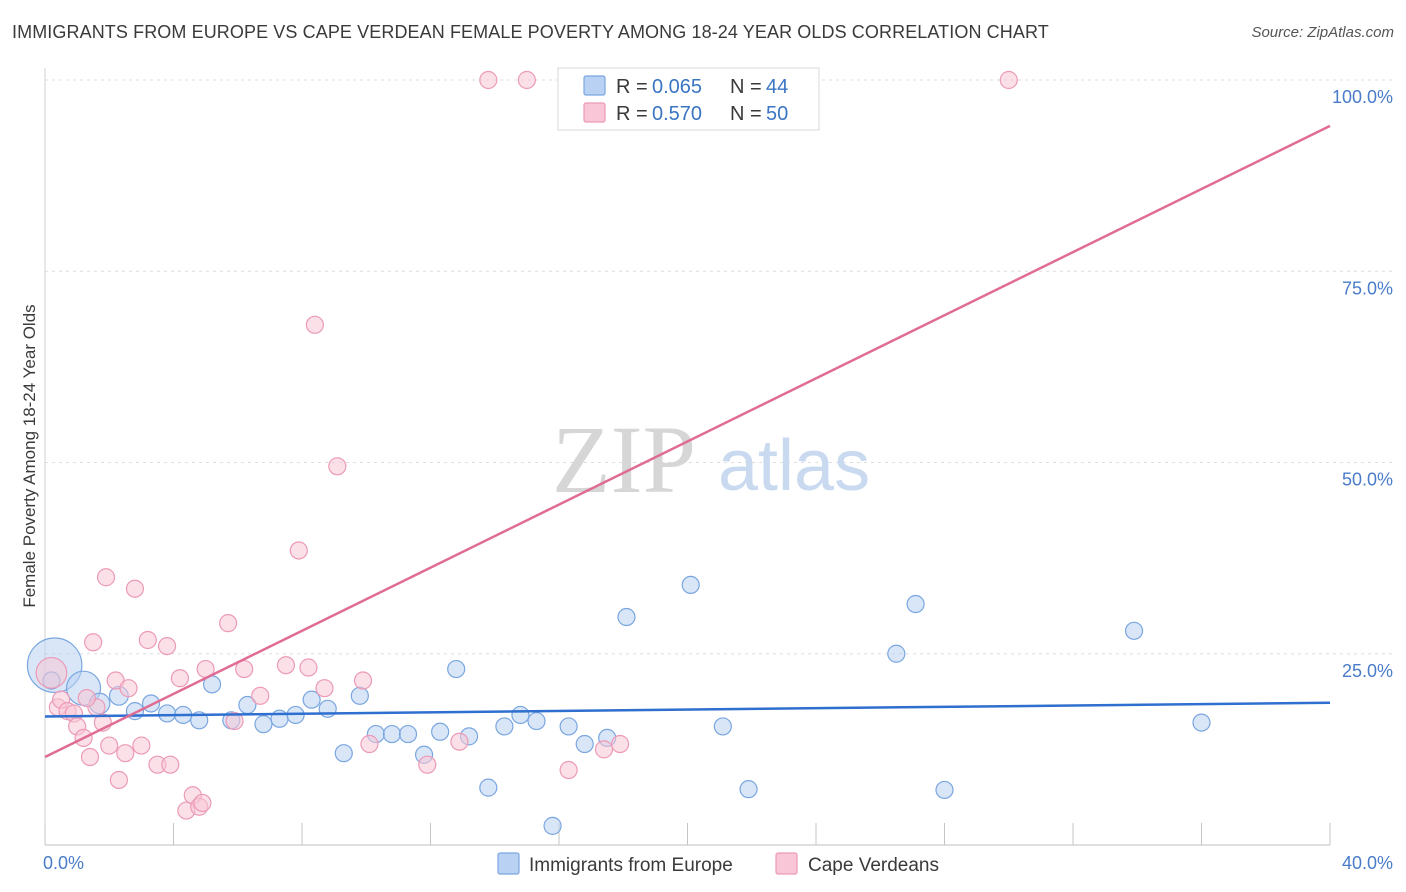 The height and width of the screenshot is (892, 1406). What do you see at coordinates (1367, 288) in the screenshot?
I see `y-tick-label-2: 75.0%` at bounding box center [1367, 288].